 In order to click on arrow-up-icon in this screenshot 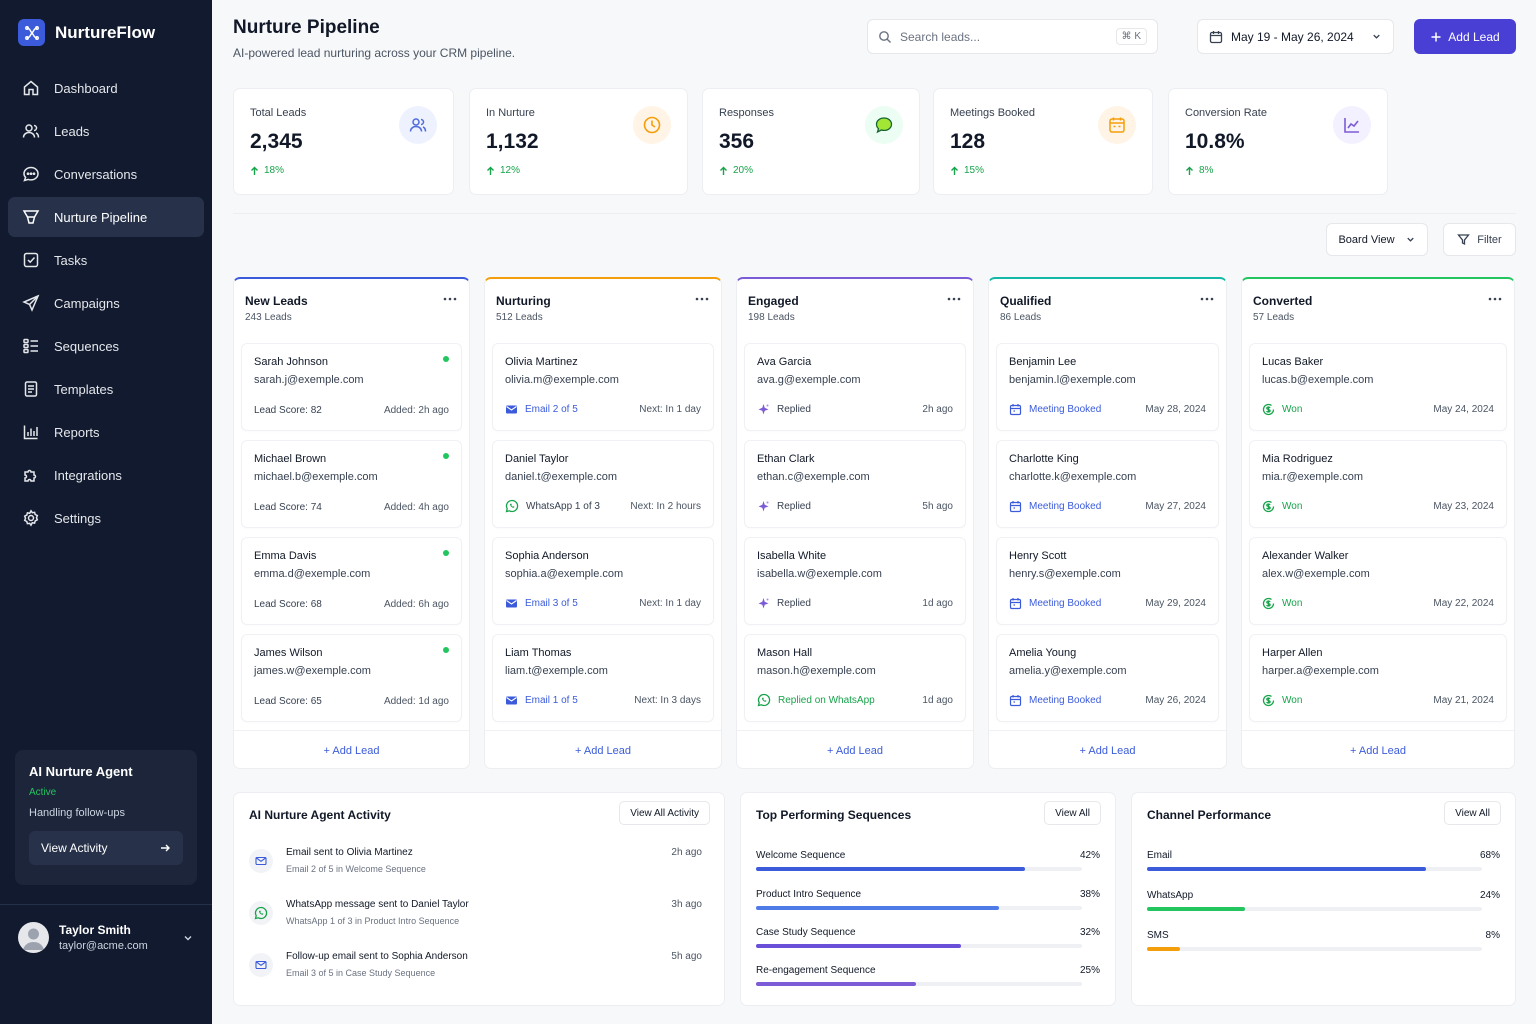, I will do `click(1189, 170)`.